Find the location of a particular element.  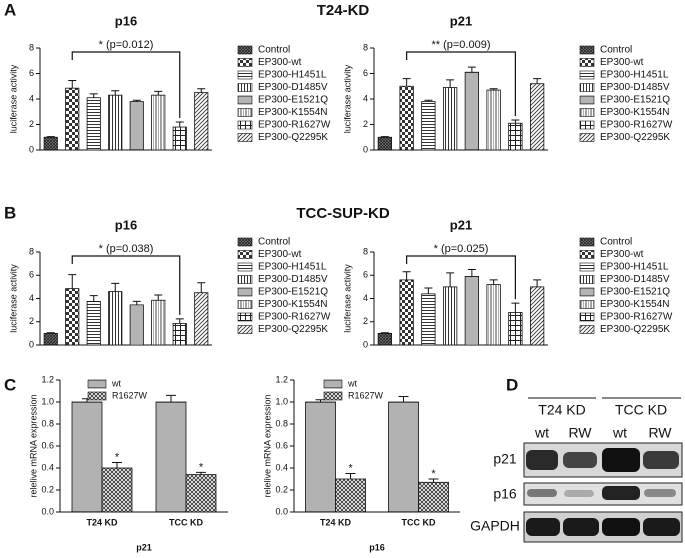

x-axis-label: p16 is located at coordinates (377, 547).